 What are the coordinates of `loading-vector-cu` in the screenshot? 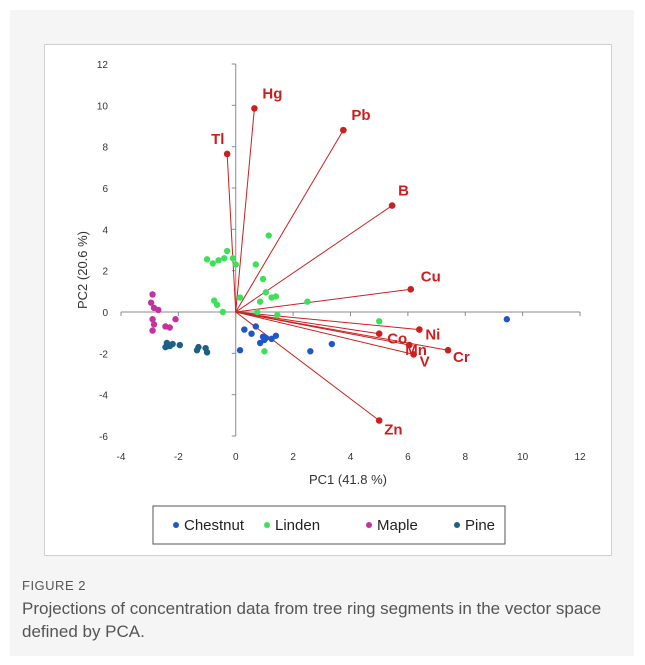 It's located at (323, 300).